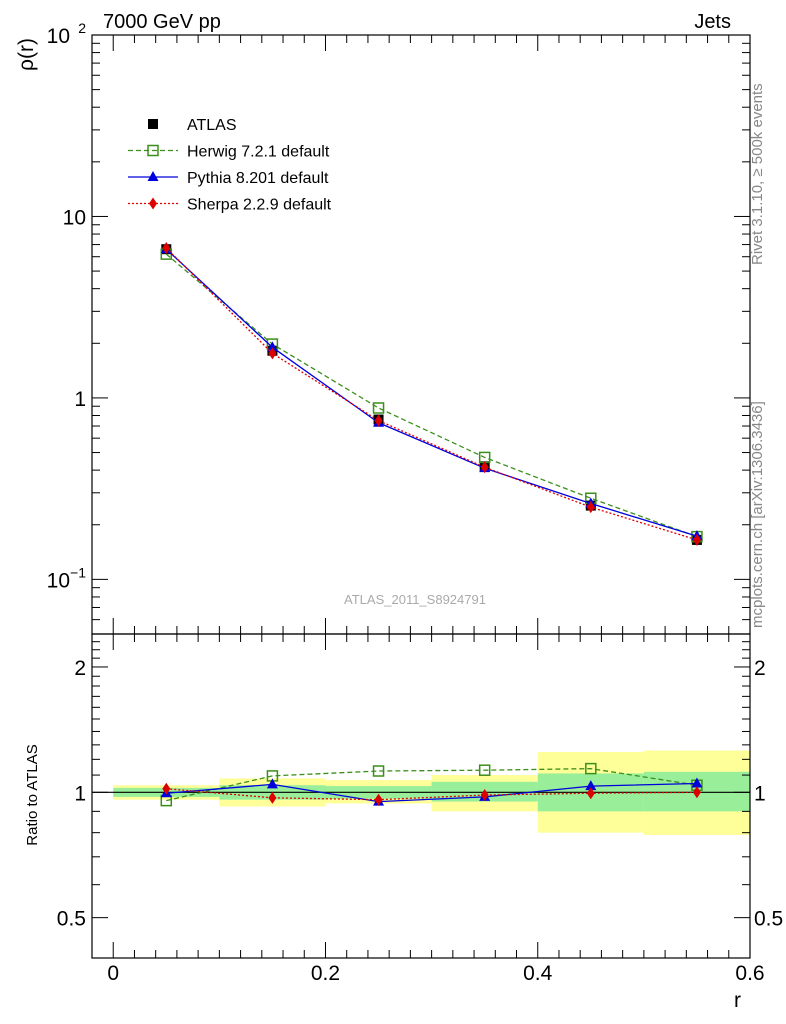  I want to click on ratio-y-tick-label-left: 2, so click(80, 668).